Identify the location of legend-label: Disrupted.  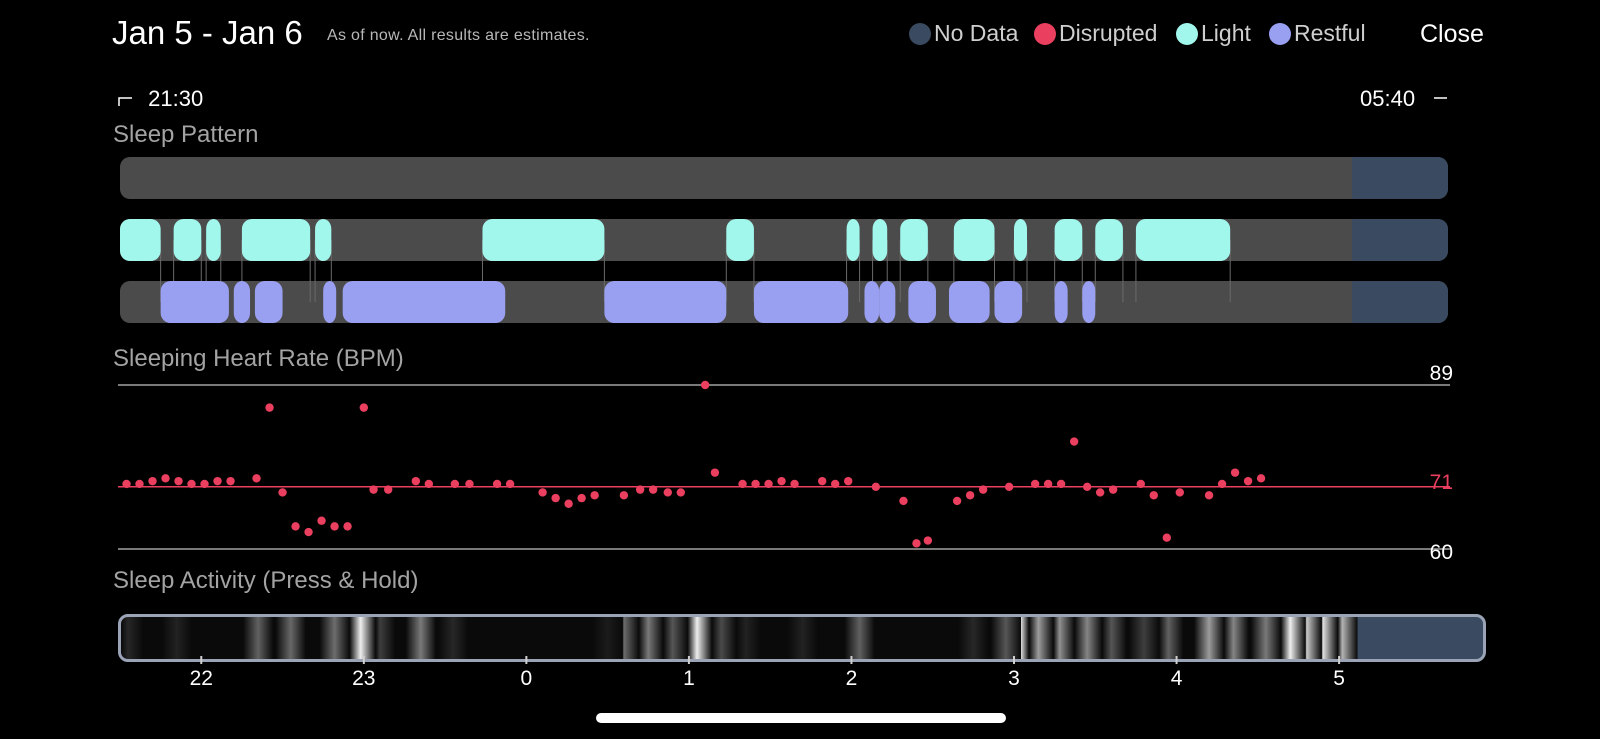
(1108, 33).